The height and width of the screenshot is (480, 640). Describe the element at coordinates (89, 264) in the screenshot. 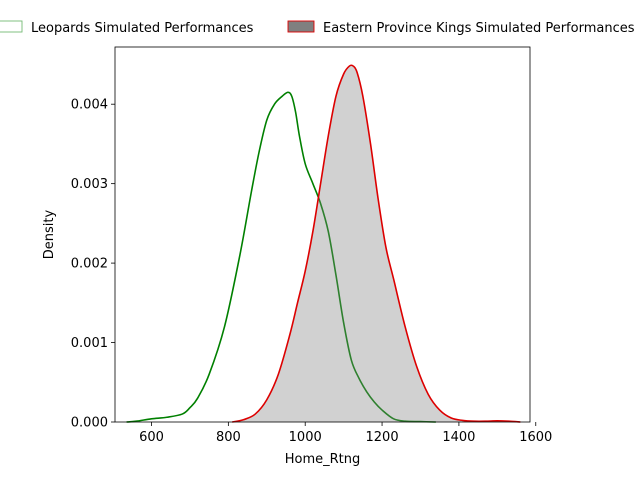

I see `y-tick-label-2: 0.002` at that location.